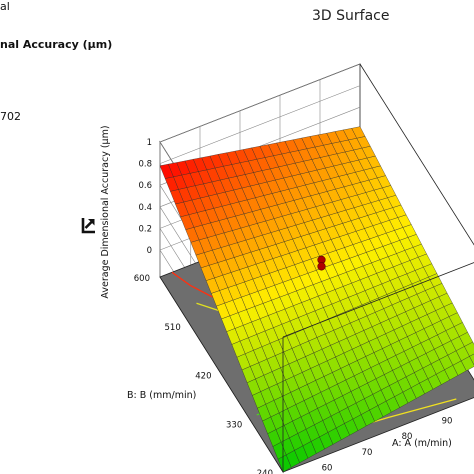 This screenshot has height=474, width=474. I want to click on y-tick-label: 330, so click(234, 425).